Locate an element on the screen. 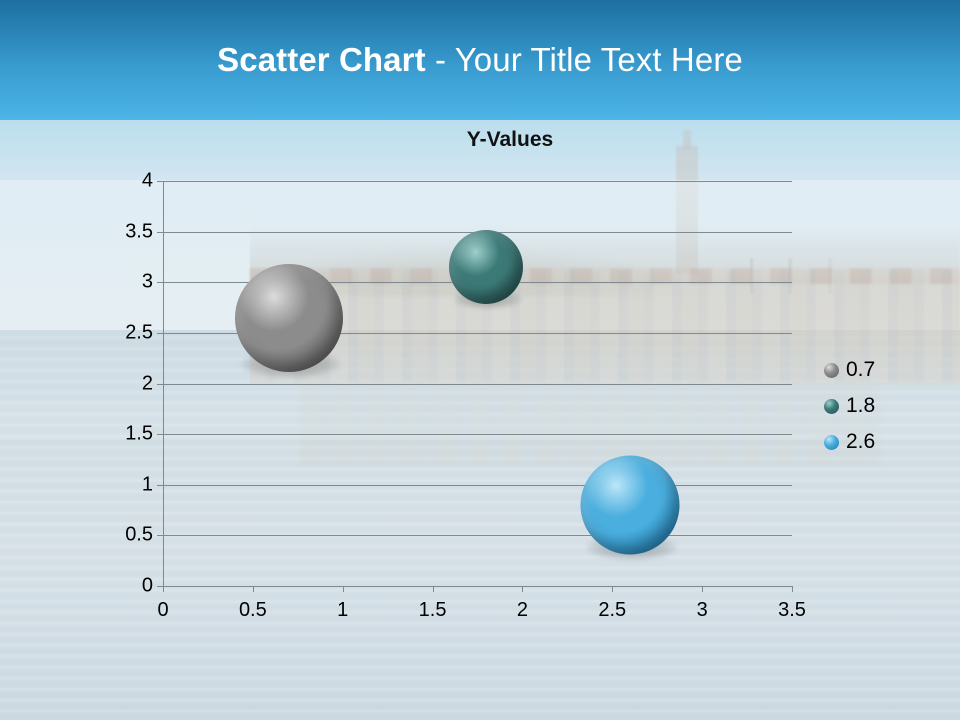  chart-legend: 0.7 1.8 2.6 is located at coordinates (849, 406).